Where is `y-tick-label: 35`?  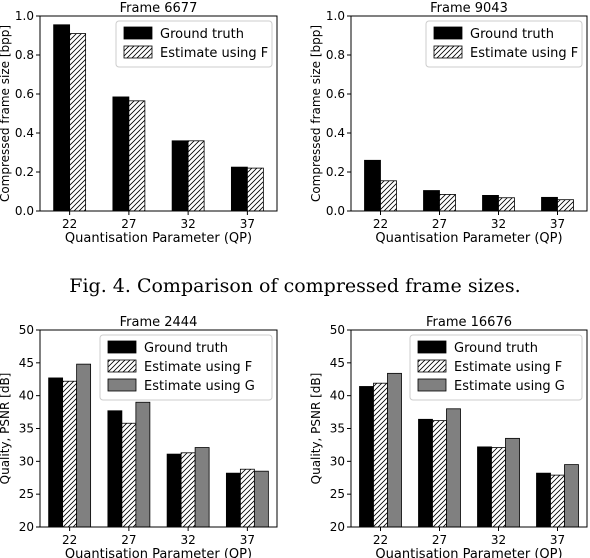
y-tick-label: 35 is located at coordinates (26, 429).